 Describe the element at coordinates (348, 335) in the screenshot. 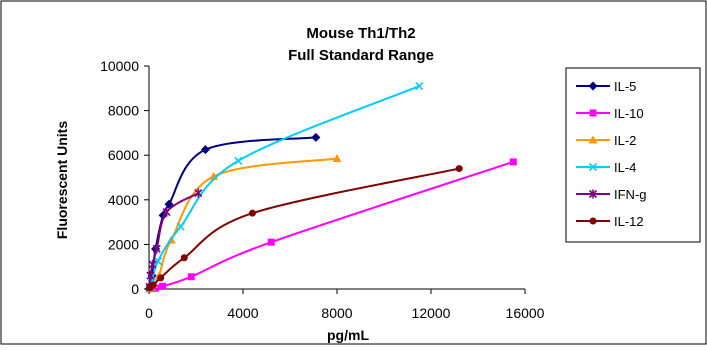

I see `x-axis-label: pg/mL` at that location.